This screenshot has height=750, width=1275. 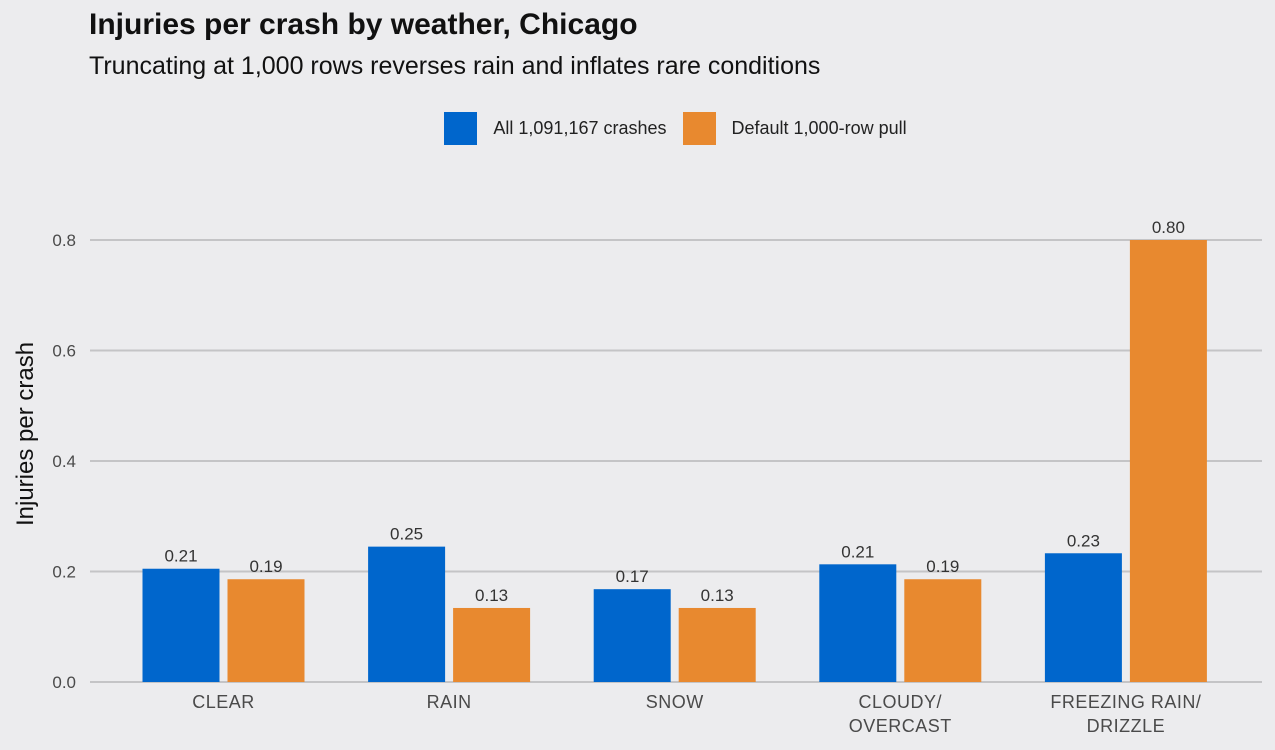 What do you see at coordinates (25, 434) in the screenshot?
I see `y-axis-title: Injuries per crash` at bounding box center [25, 434].